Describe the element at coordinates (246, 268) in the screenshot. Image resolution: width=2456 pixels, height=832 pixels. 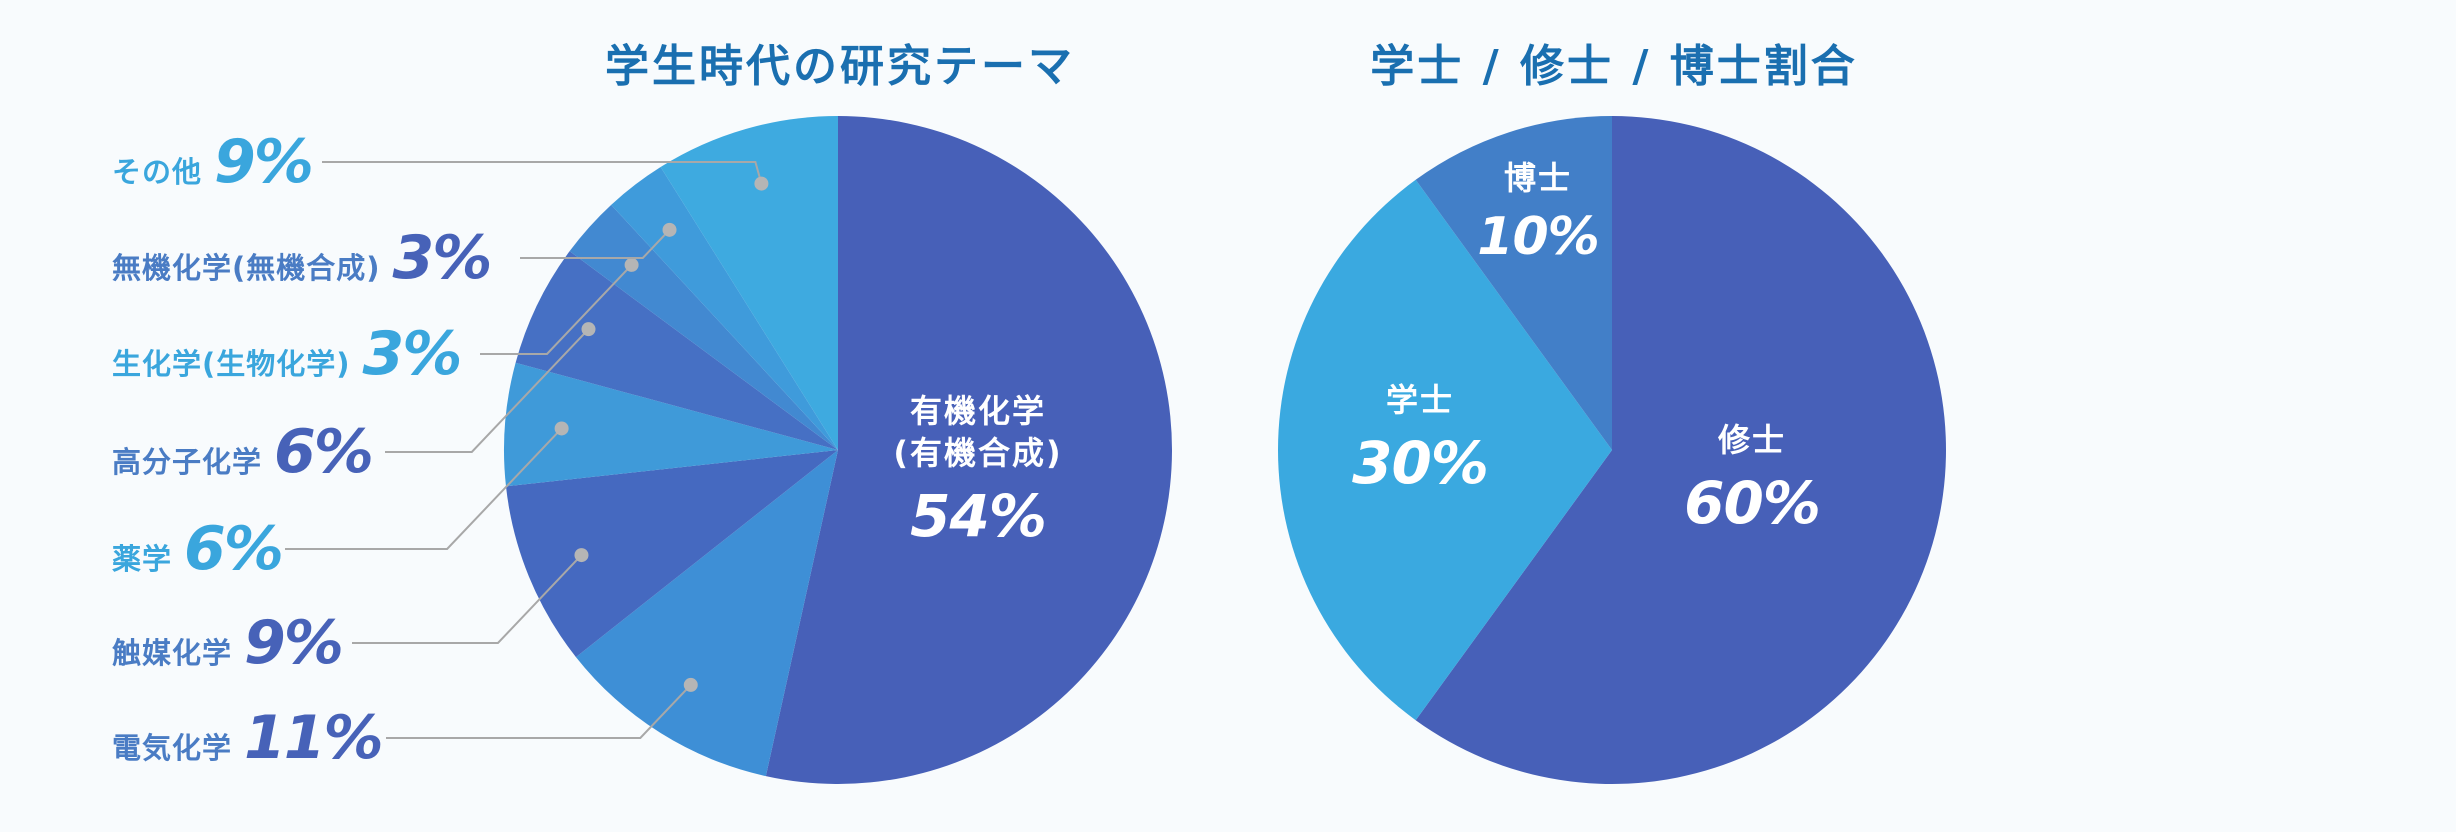
I see `label-inorganic-name: 無機化学(無機合成)` at that location.